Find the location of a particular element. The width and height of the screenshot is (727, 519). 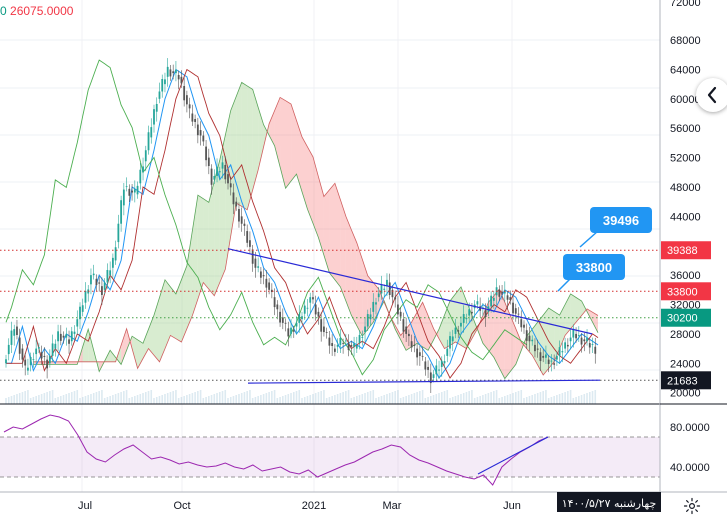

floating-action-button is located at coordinates (711, 95).